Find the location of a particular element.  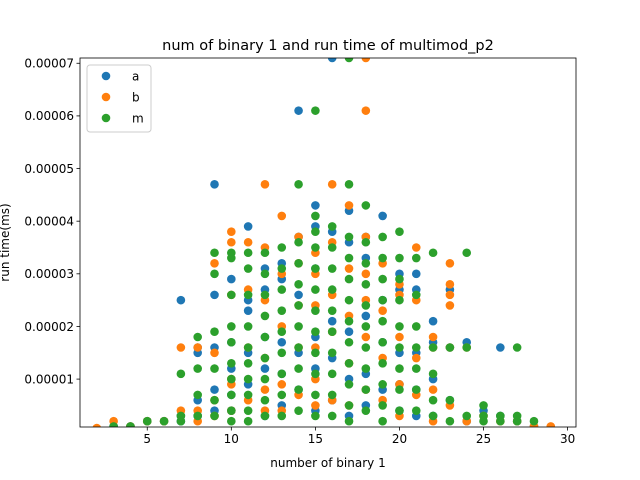

legend-marker-m is located at coordinates (106, 118).